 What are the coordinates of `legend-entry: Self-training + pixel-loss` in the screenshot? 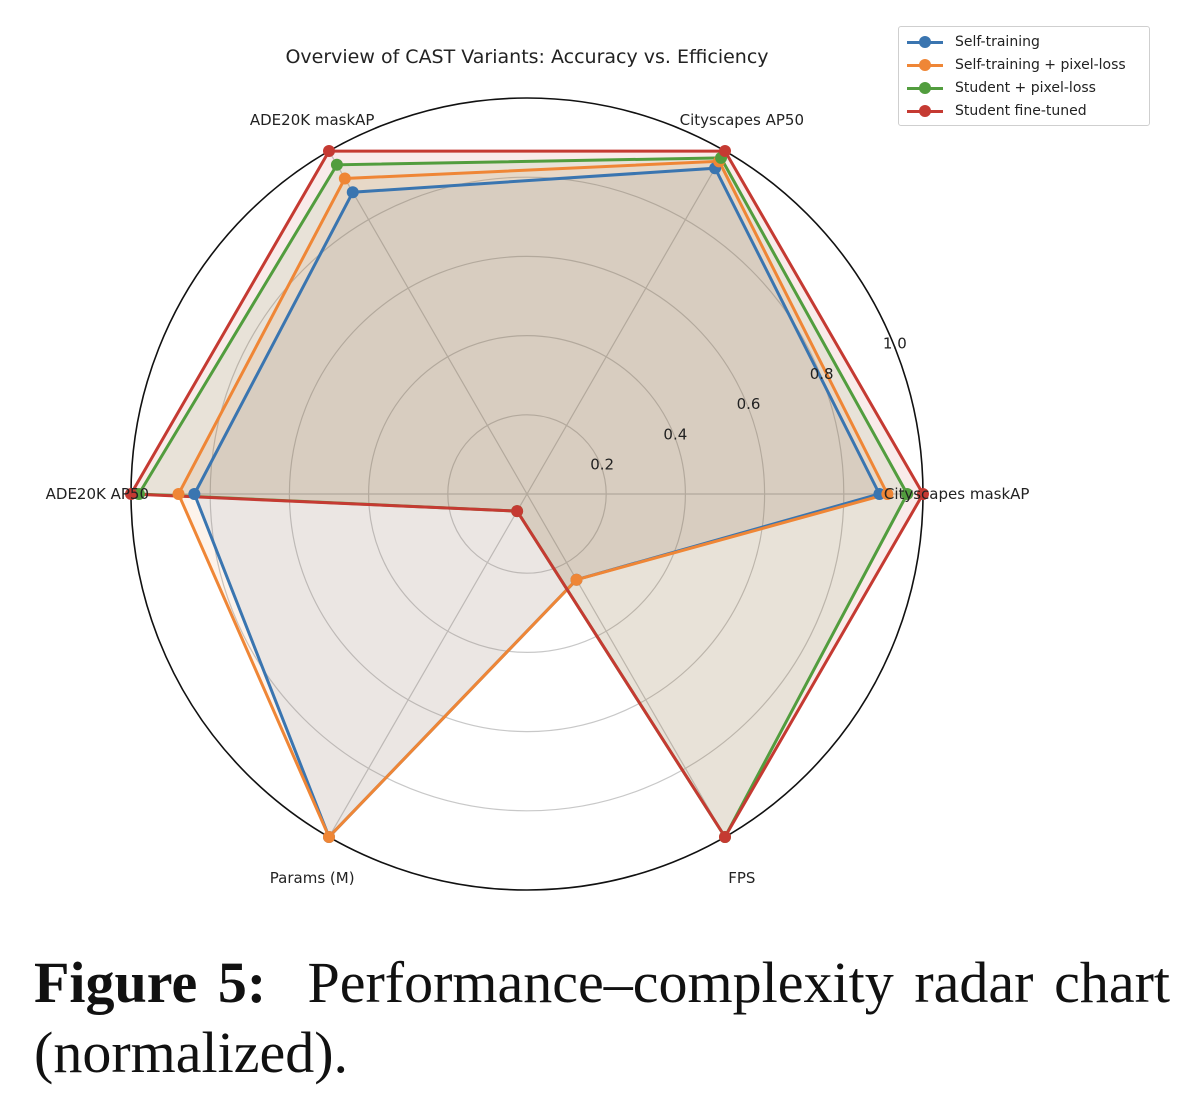 It's located at (1024, 64).